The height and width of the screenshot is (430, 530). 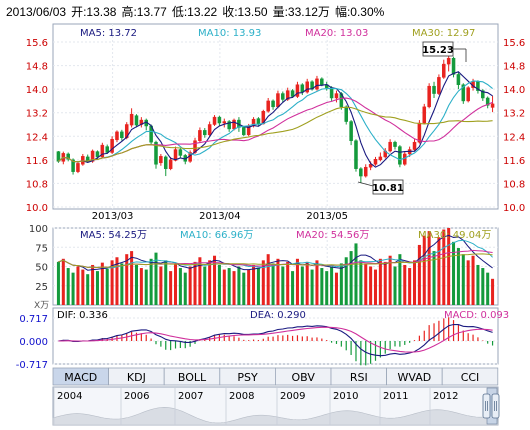 I want to click on tab-kdj: KDJ, so click(x=136, y=376).